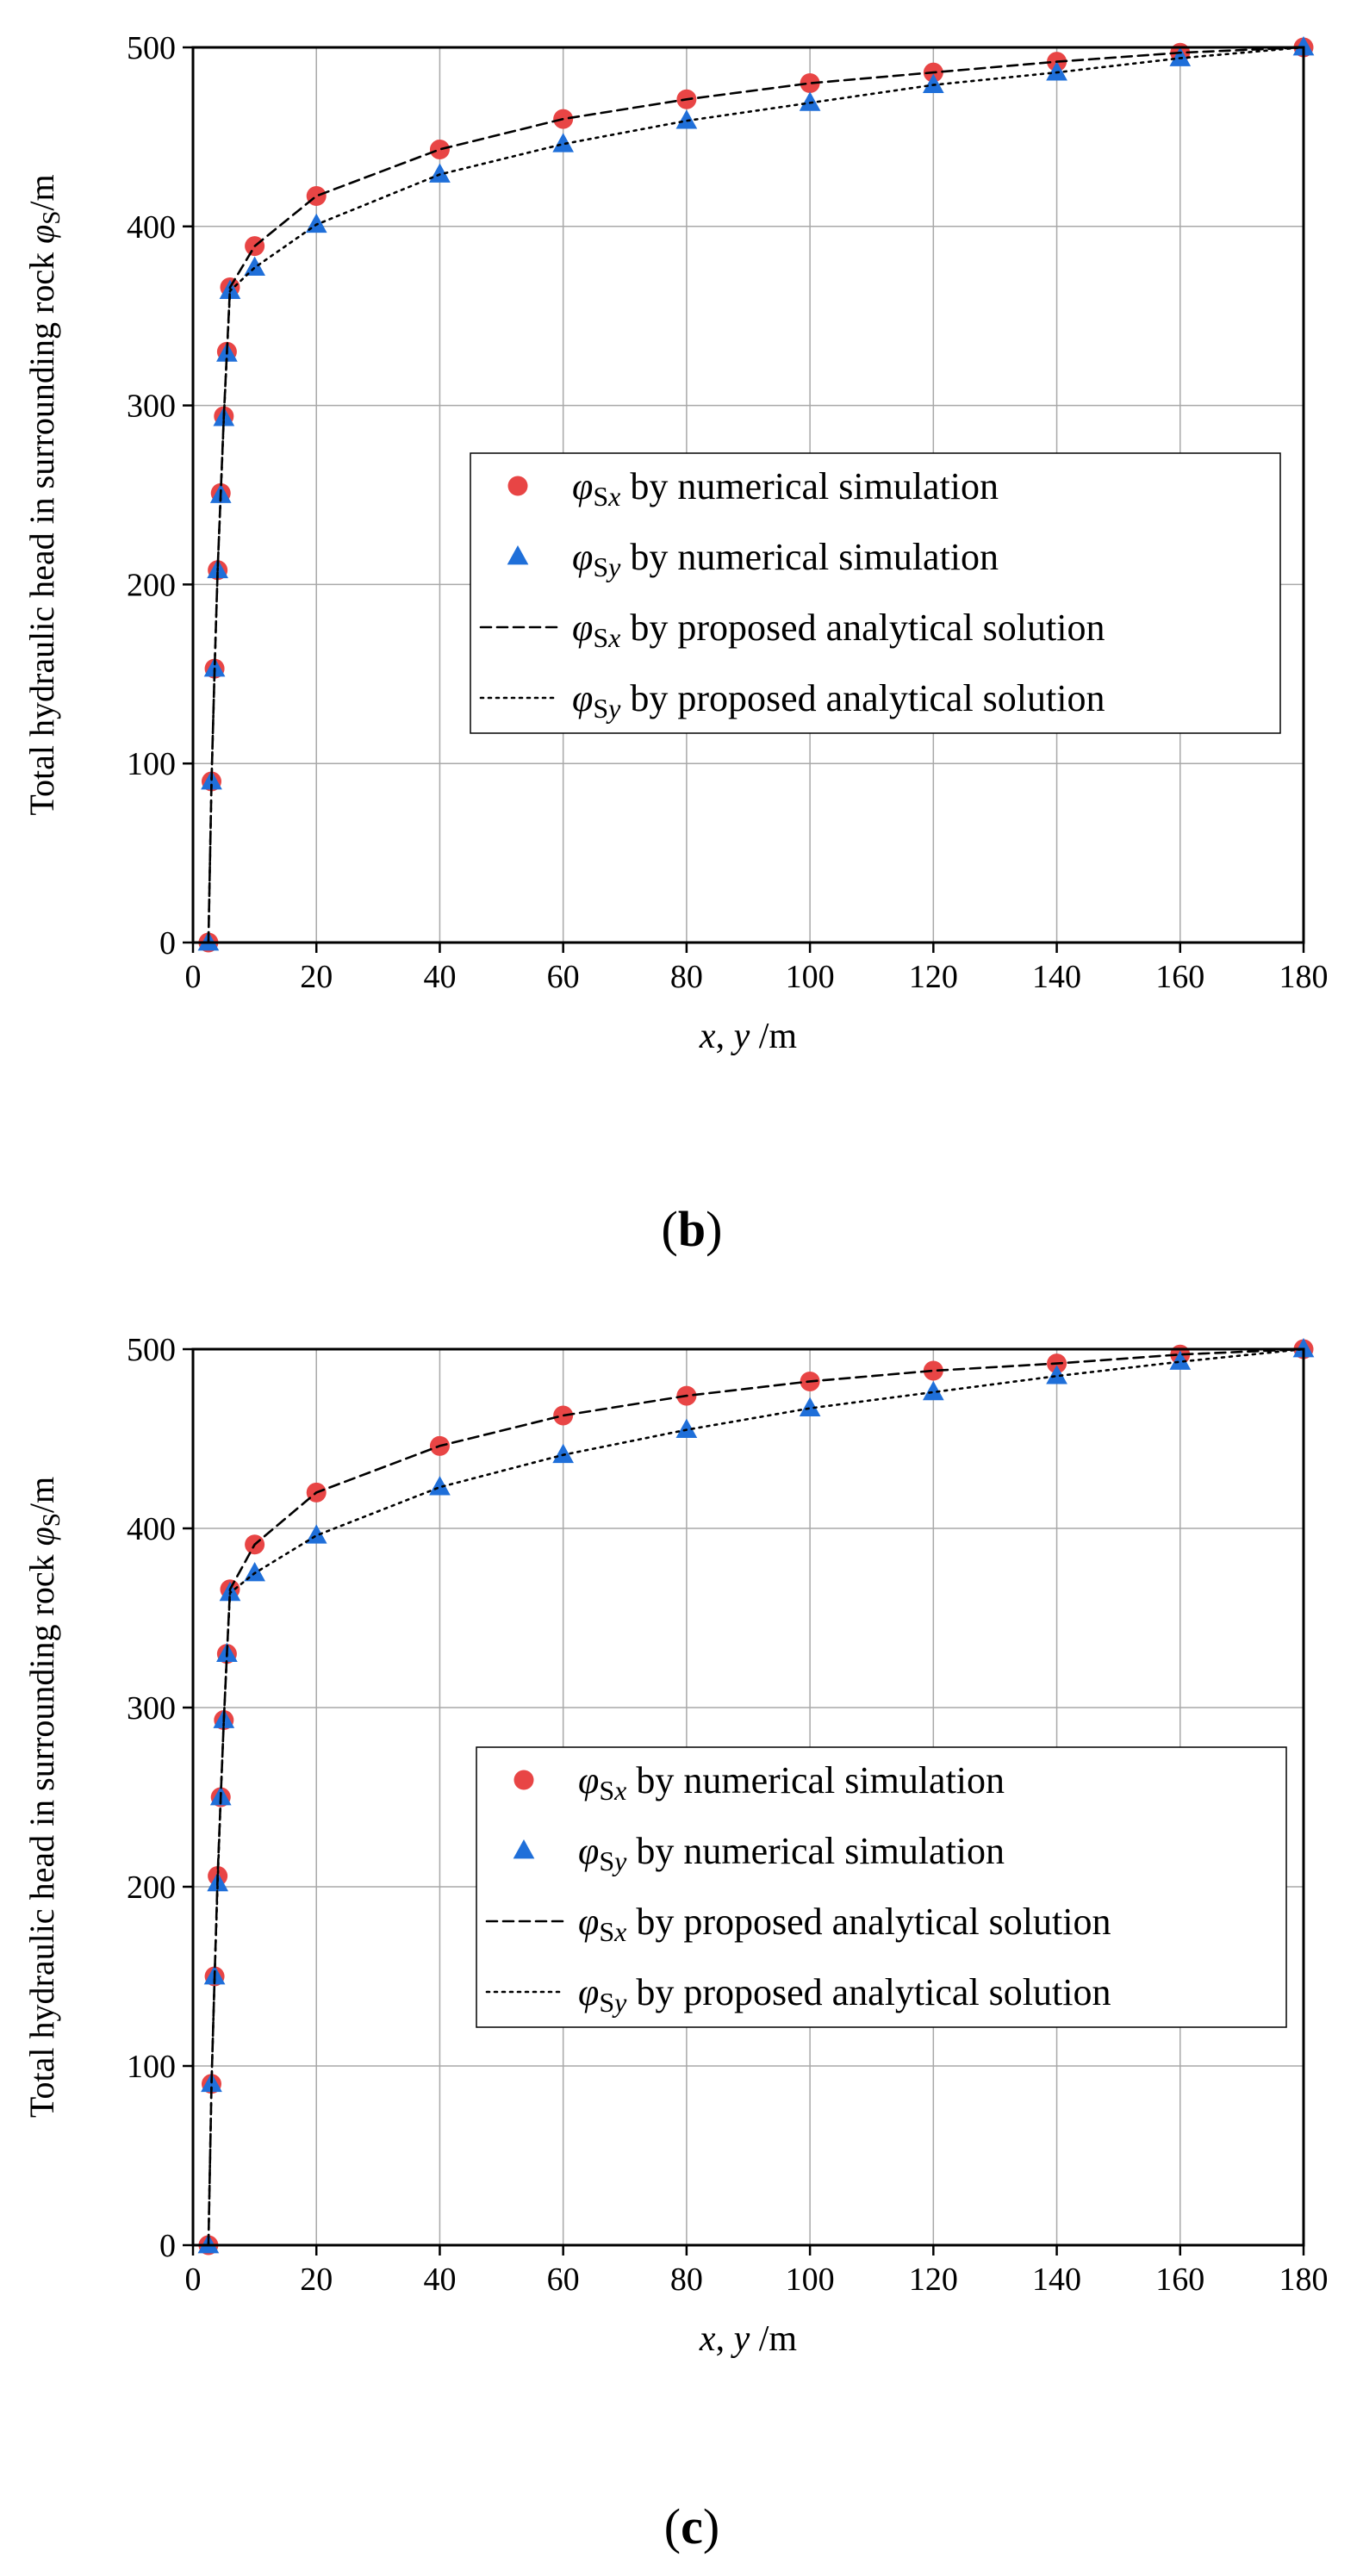 Image resolution: width=1363 pixels, height=2576 pixels. What do you see at coordinates (691, 2526) in the screenshot?
I see `panel-label: (c)` at bounding box center [691, 2526].